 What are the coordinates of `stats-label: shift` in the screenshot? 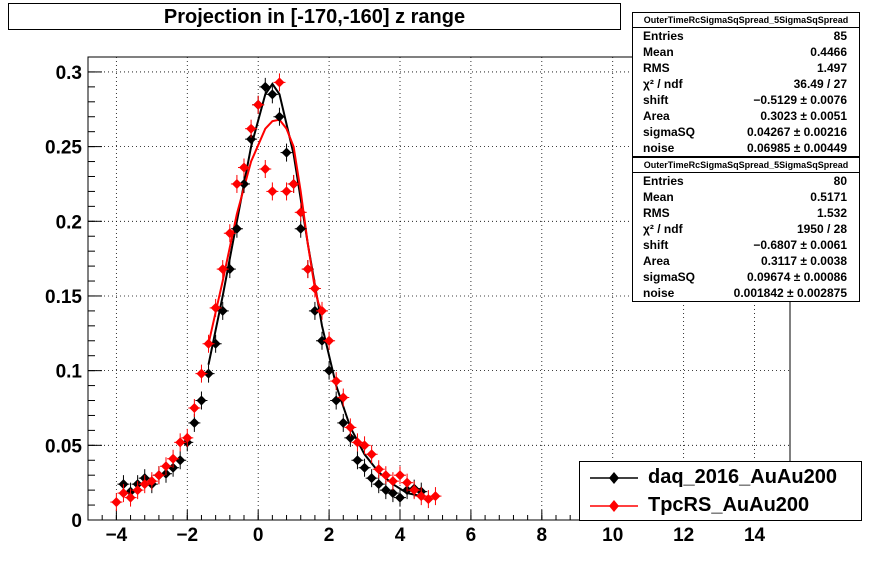 It's located at (656, 100).